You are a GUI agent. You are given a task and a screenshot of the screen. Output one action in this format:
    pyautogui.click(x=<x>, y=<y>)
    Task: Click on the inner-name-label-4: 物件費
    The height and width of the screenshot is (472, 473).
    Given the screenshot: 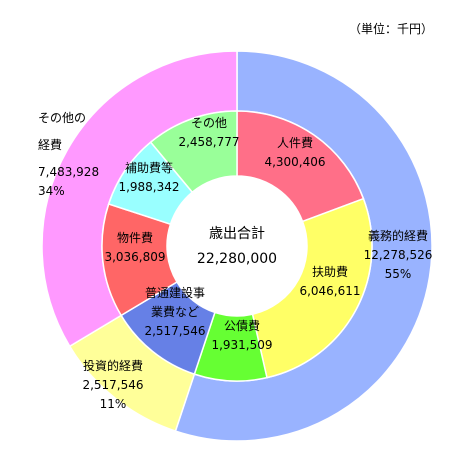 What is the action you would take?
    pyautogui.click(x=135, y=237)
    